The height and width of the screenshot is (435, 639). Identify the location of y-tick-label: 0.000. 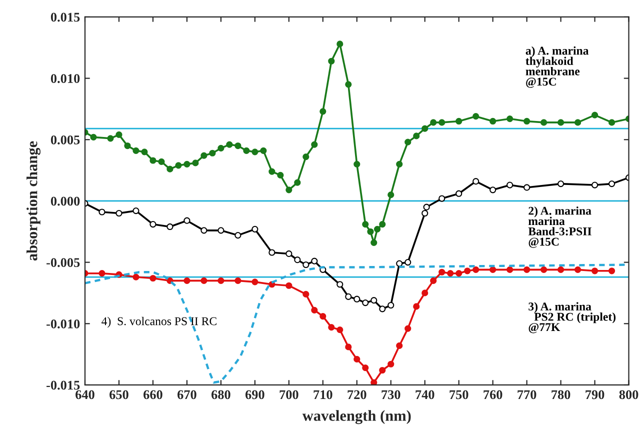
(65, 201).